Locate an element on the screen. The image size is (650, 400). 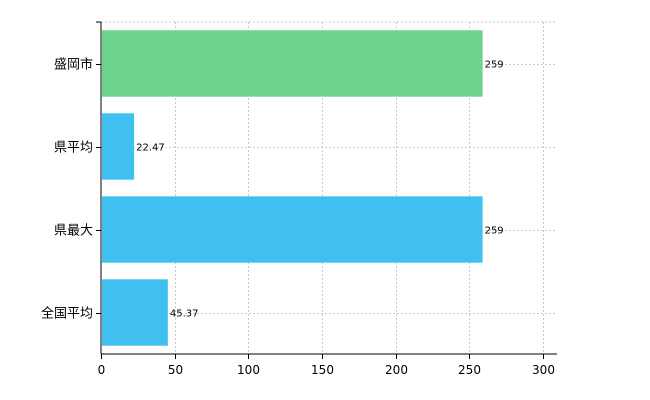
x-tick-label: 300 is located at coordinates (543, 370).